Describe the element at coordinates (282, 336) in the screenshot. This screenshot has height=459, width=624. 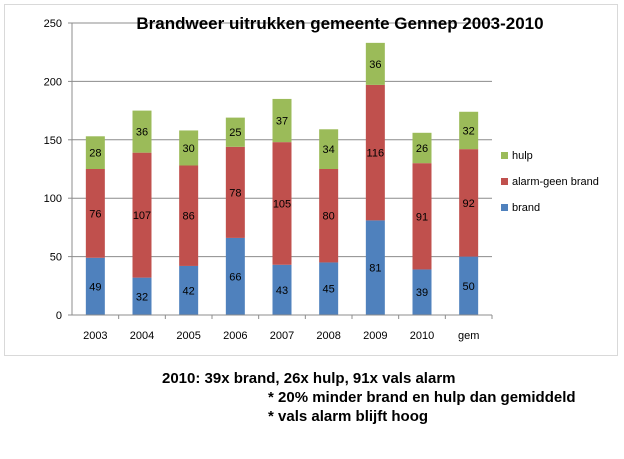
I see `x-tick-label: 2007` at that location.